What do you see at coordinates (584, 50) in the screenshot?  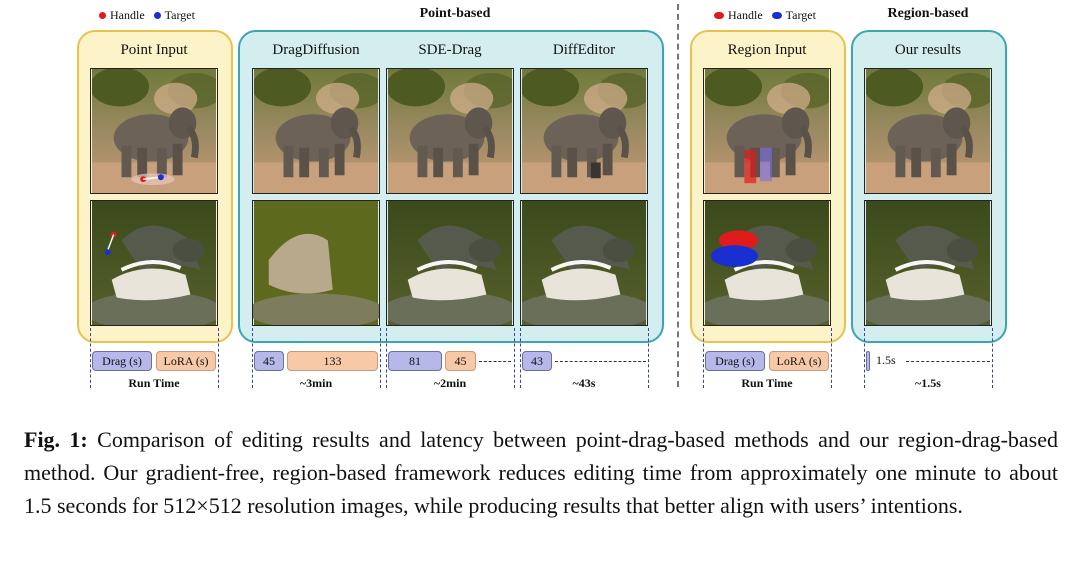 I see `col-title-diffeditor: DiffEditor` at bounding box center [584, 50].